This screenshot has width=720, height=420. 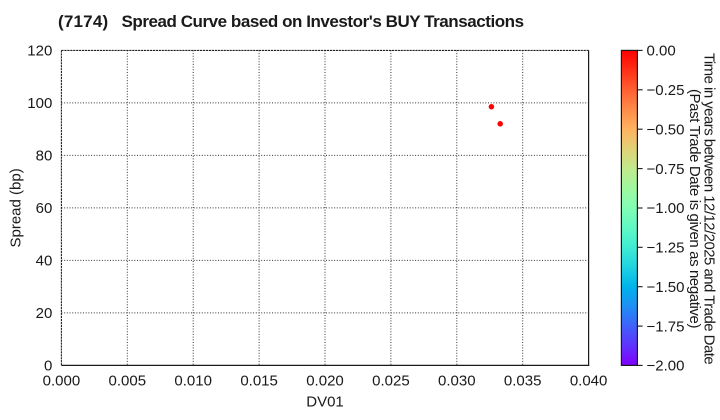 What do you see at coordinates (259, 380) in the screenshot?
I see `svg-text: 0.015` at bounding box center [259, 380].